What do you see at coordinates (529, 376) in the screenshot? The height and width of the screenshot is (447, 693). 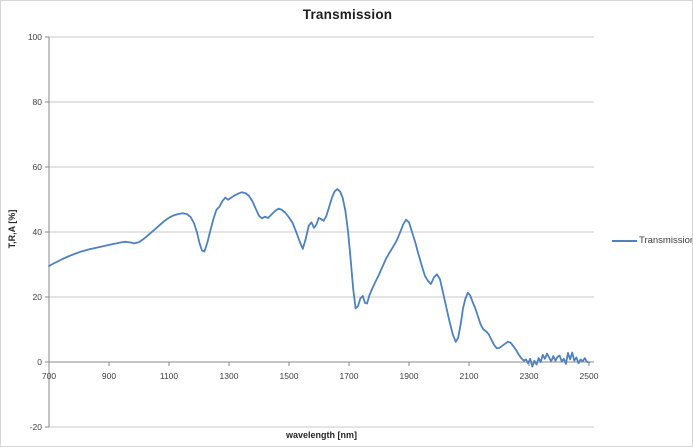 I see `x-tick-label: 2300` at bounding box center [529, 376].